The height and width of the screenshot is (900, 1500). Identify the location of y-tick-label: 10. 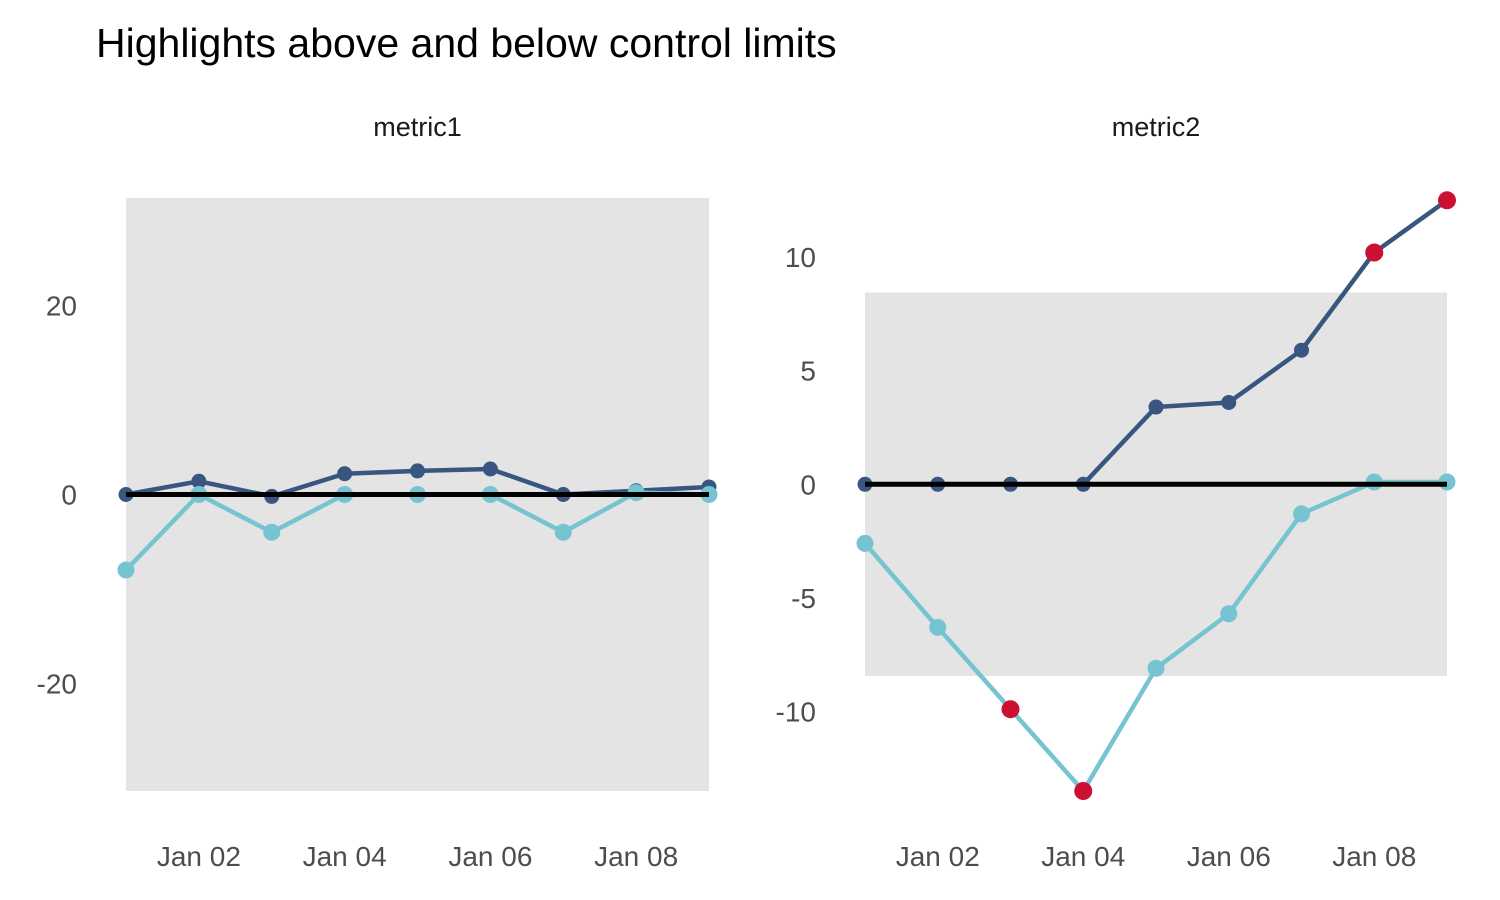
(800, 257).